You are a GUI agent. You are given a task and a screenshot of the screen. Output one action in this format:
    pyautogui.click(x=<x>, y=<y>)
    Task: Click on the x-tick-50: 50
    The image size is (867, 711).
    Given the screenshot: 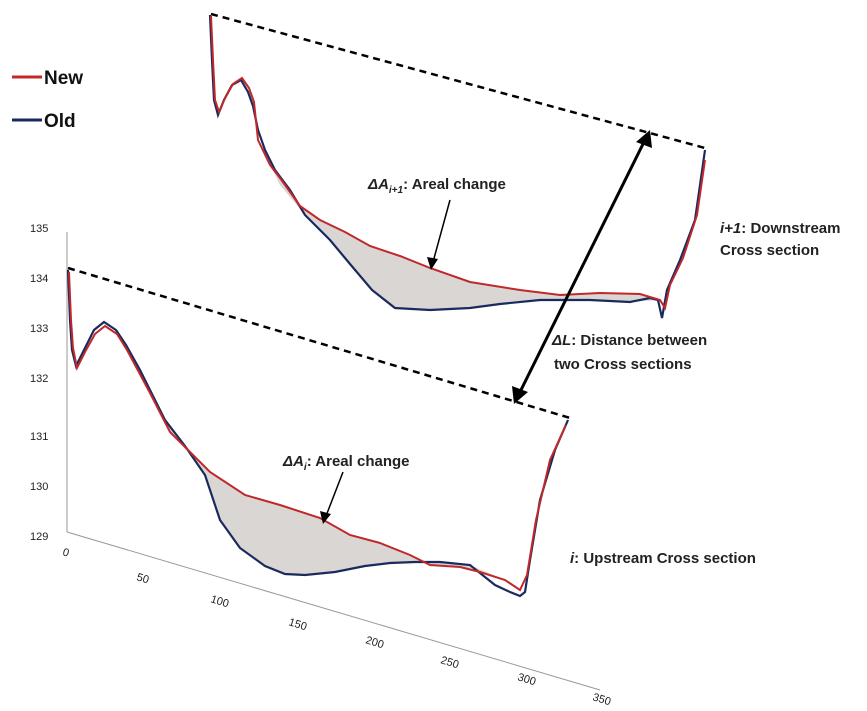 What is the action you would take?
    pyautogui.click(x=142, y=578)
    